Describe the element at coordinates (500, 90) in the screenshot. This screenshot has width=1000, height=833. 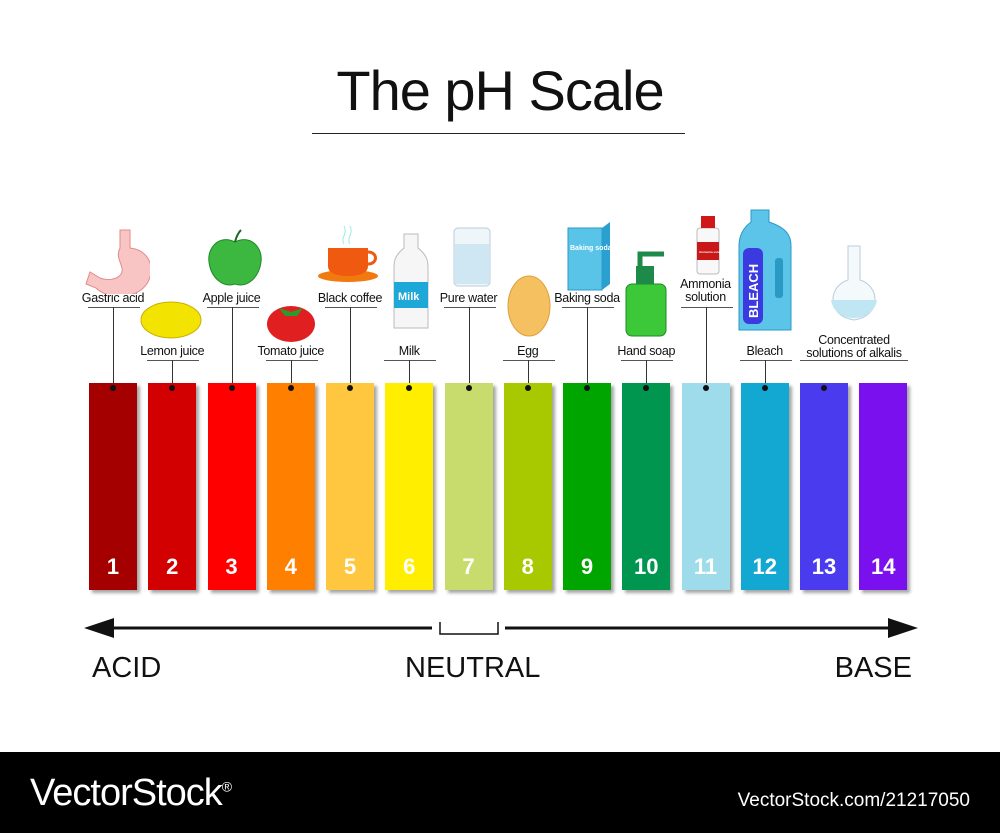
I see `page-title: The pH Scale` at that location.